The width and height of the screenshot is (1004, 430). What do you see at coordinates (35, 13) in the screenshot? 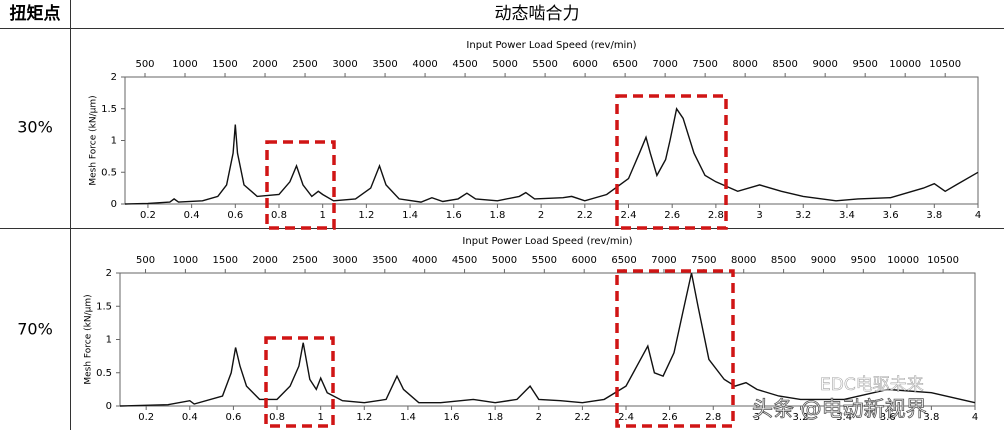
I see `header-cell: 扭矩点` at bounding box center [35, 13].